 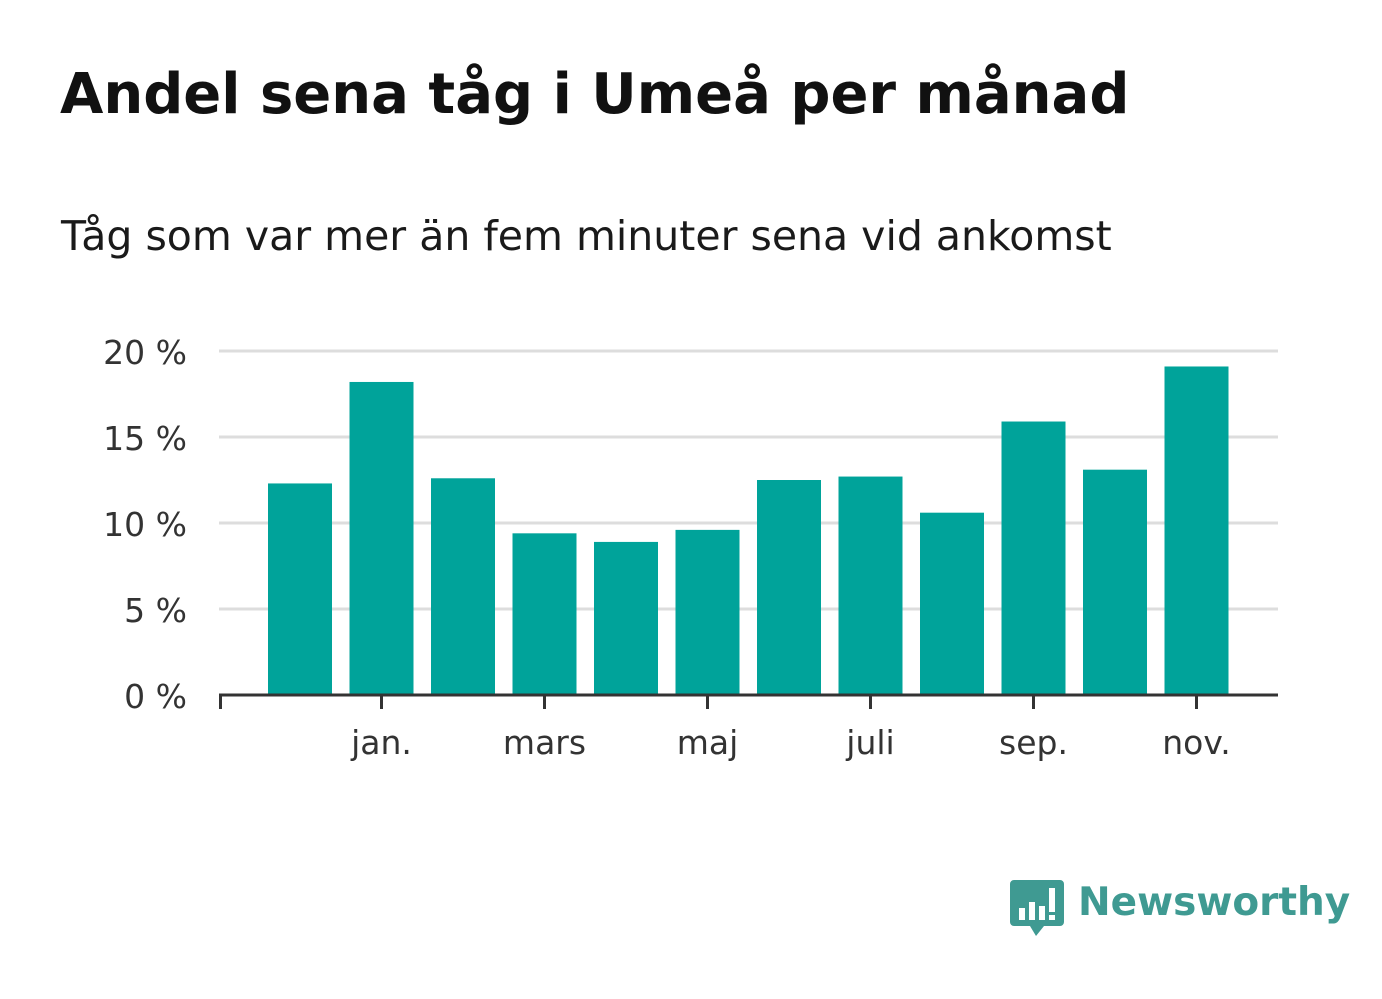 What do you see at coordinates (595, 94) in the screenshot?
I see `chart-title: Andel sena tåg i Umeå per månad` at bounding box center [595, 94].